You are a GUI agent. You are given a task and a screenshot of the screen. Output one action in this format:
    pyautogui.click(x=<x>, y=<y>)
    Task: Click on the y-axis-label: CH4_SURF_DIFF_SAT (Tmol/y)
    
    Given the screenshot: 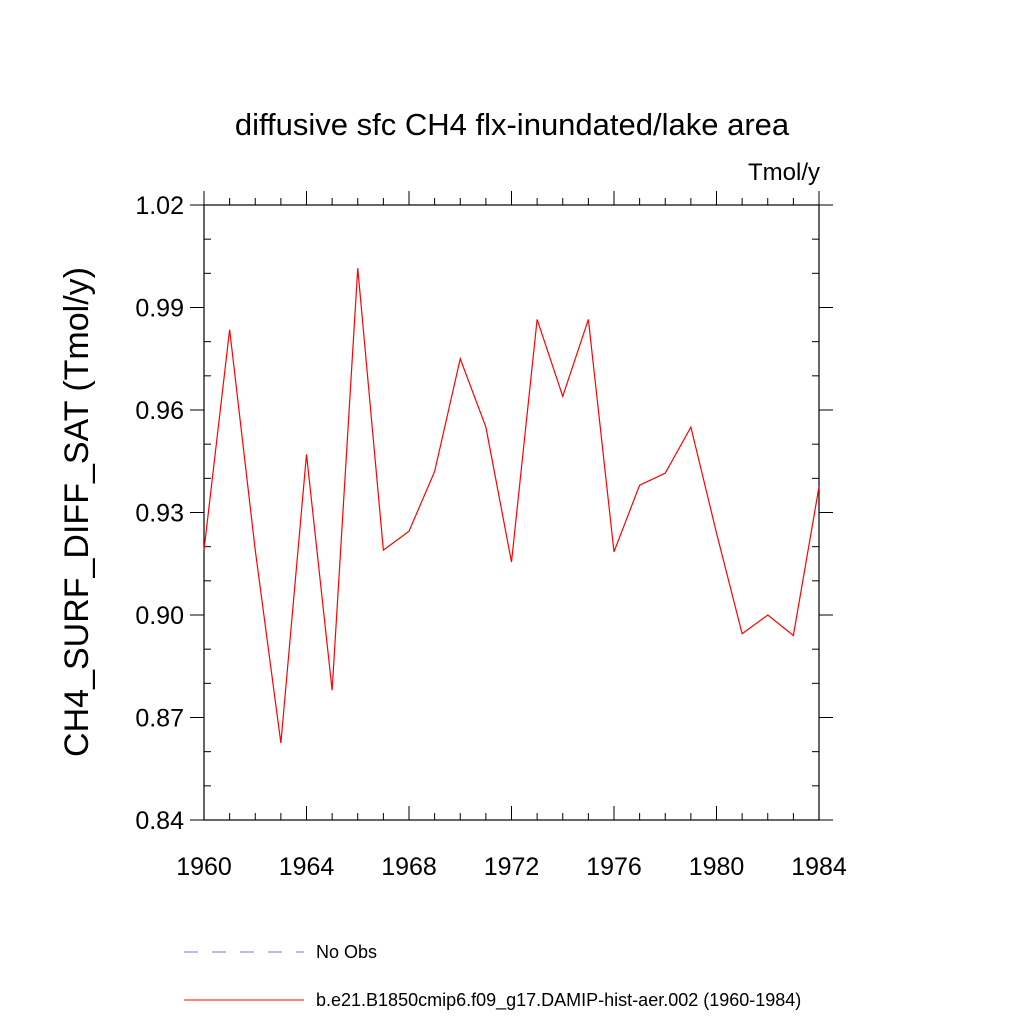 What is the action you would take?
    pyautogui.click(x=77, y=512)
    